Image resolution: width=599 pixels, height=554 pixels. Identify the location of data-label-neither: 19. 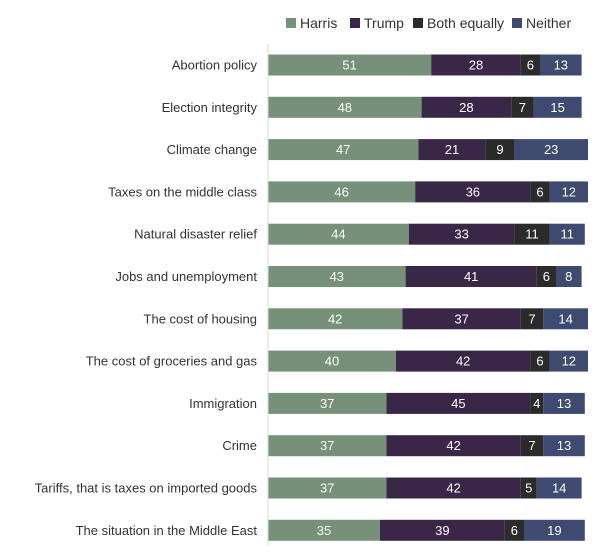
(554, 530).